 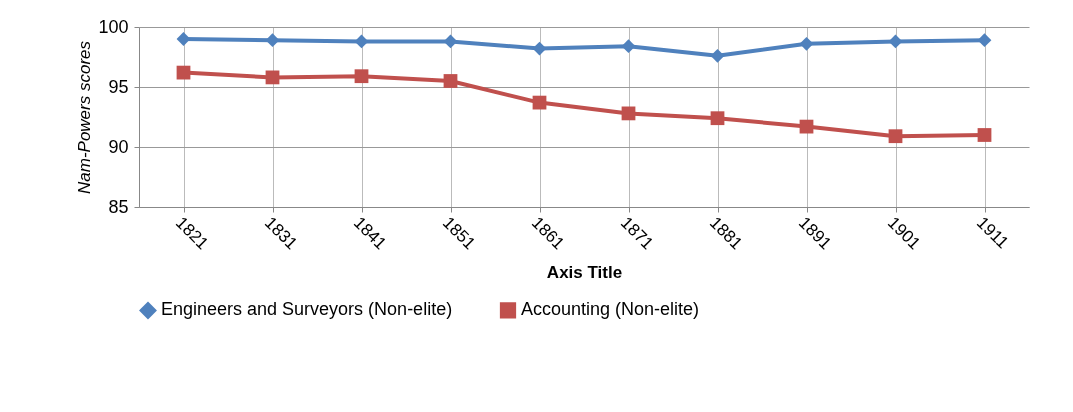 What do you see at coordinates (118, 86) in the screenshot?
I see `y-tick-label: 95` at bounding box center [118, 86].